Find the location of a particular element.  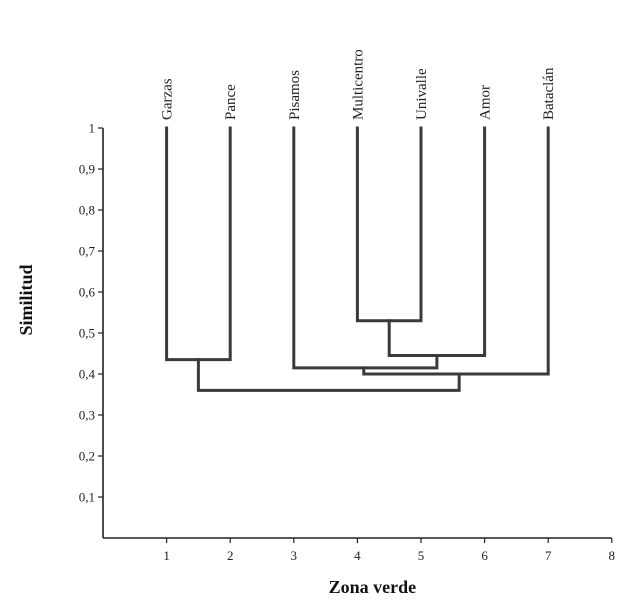

x-ticks: 1 2 3 4 5 6 7 8 is located at coordinates (389, 550).